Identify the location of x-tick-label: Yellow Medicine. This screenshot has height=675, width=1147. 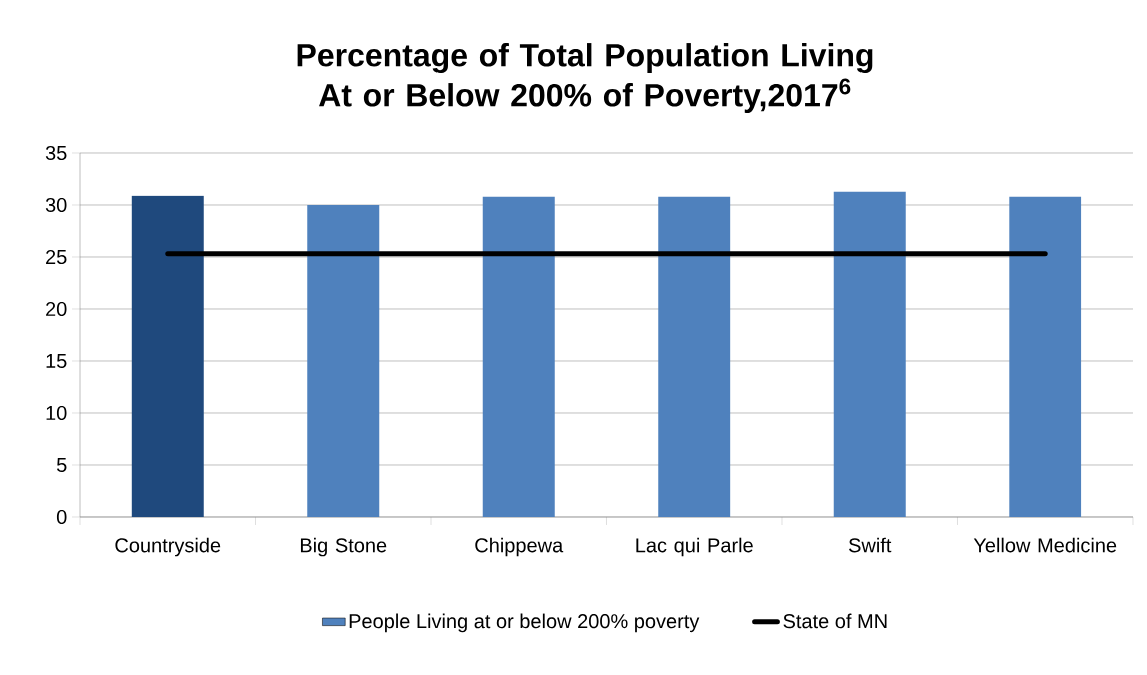
(1045, 545).